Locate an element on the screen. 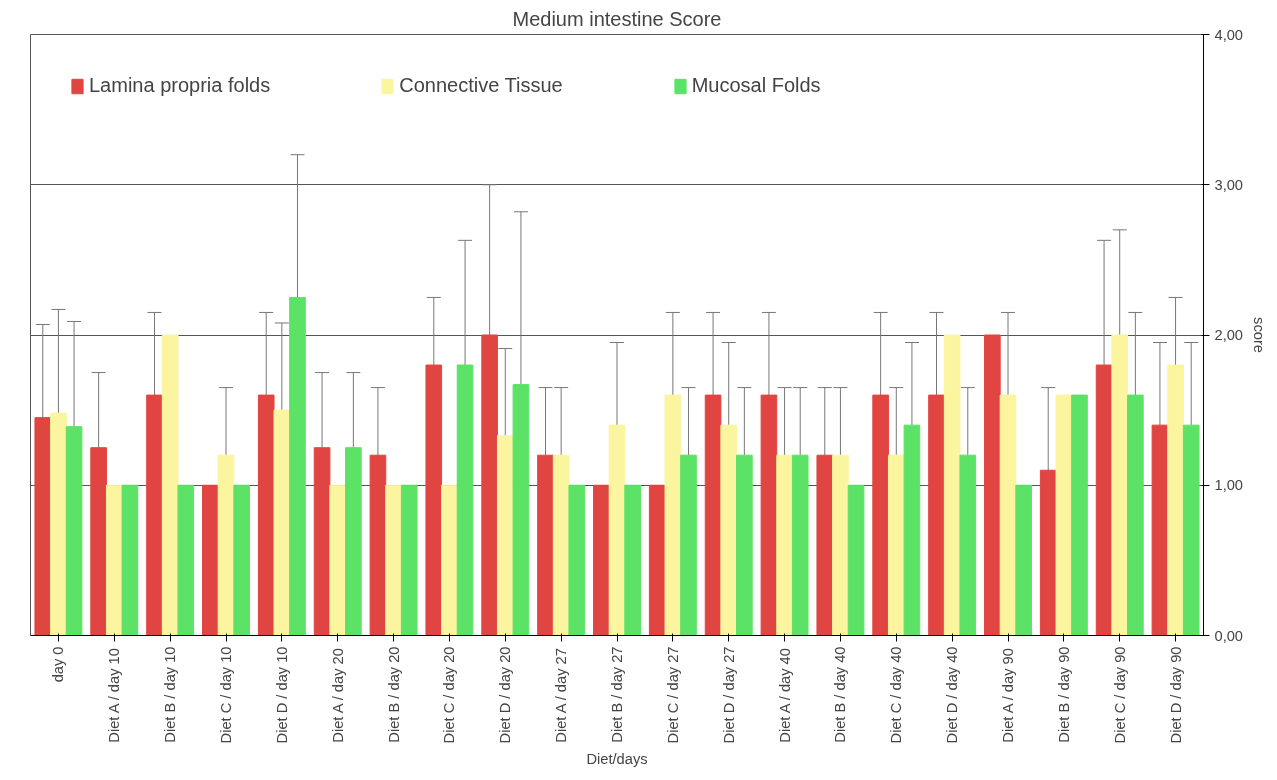 This screenshot has height=780, width=1277. x-tick-label: Diet A / day 27 is located at coordinates (561, 695).